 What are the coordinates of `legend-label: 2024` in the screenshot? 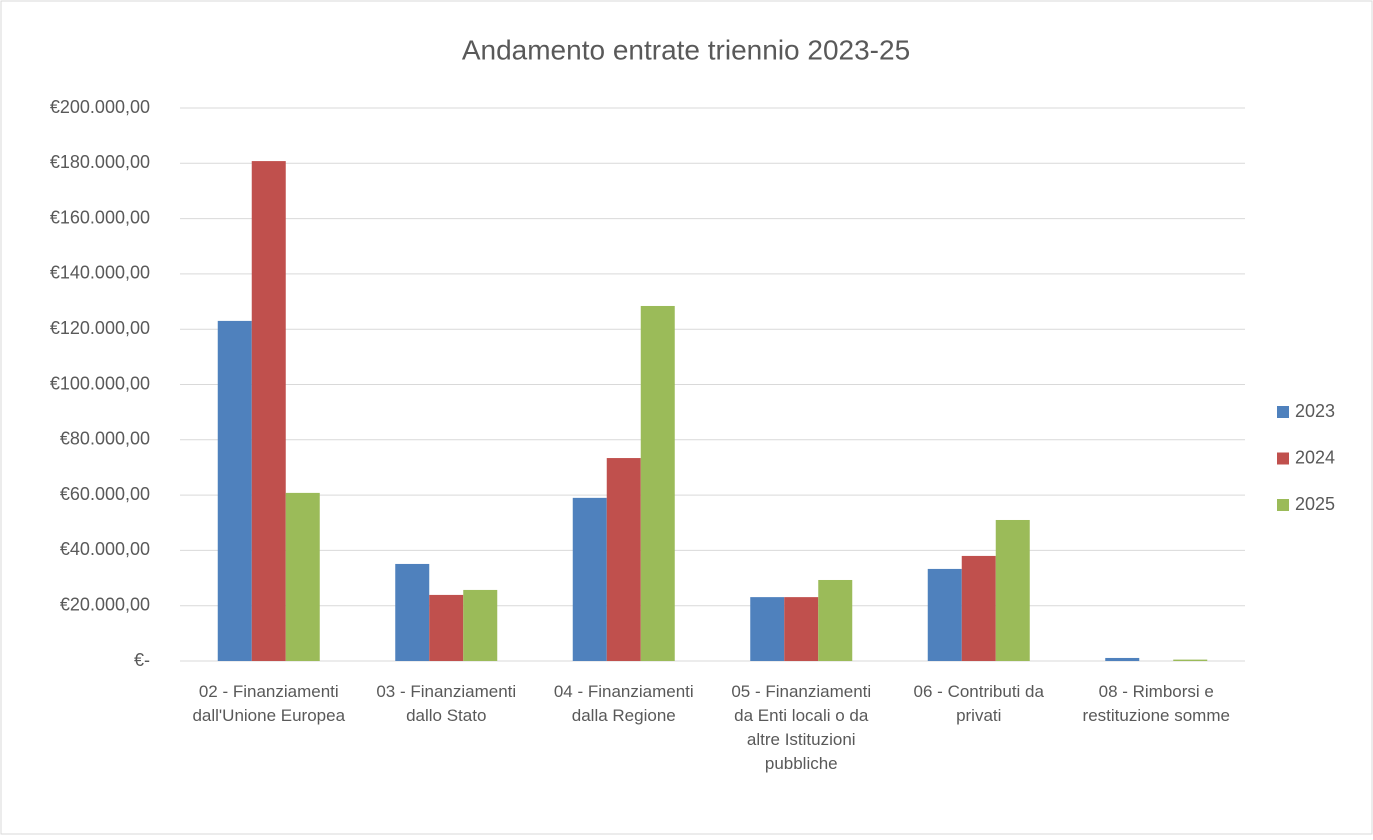 It's located at (1315, 457).